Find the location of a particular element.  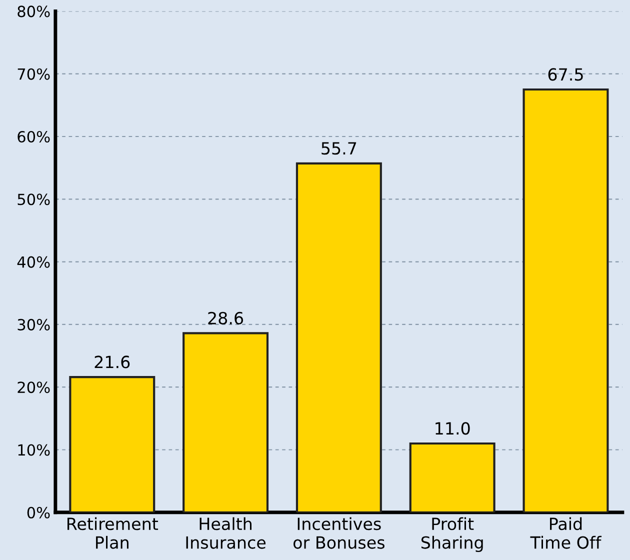

x-tick-label: Incentives or Bonuses is located at coordinates (338, 533).